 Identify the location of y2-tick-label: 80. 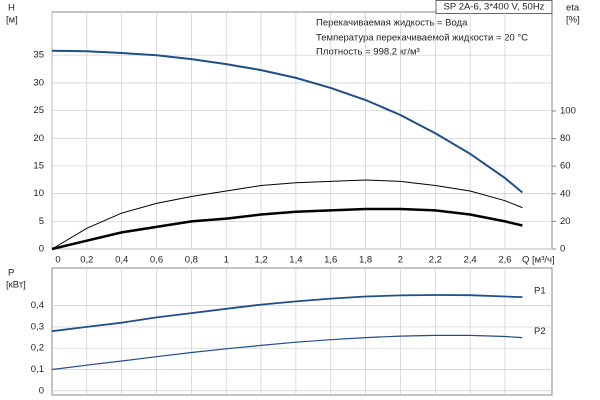
(565, 138).